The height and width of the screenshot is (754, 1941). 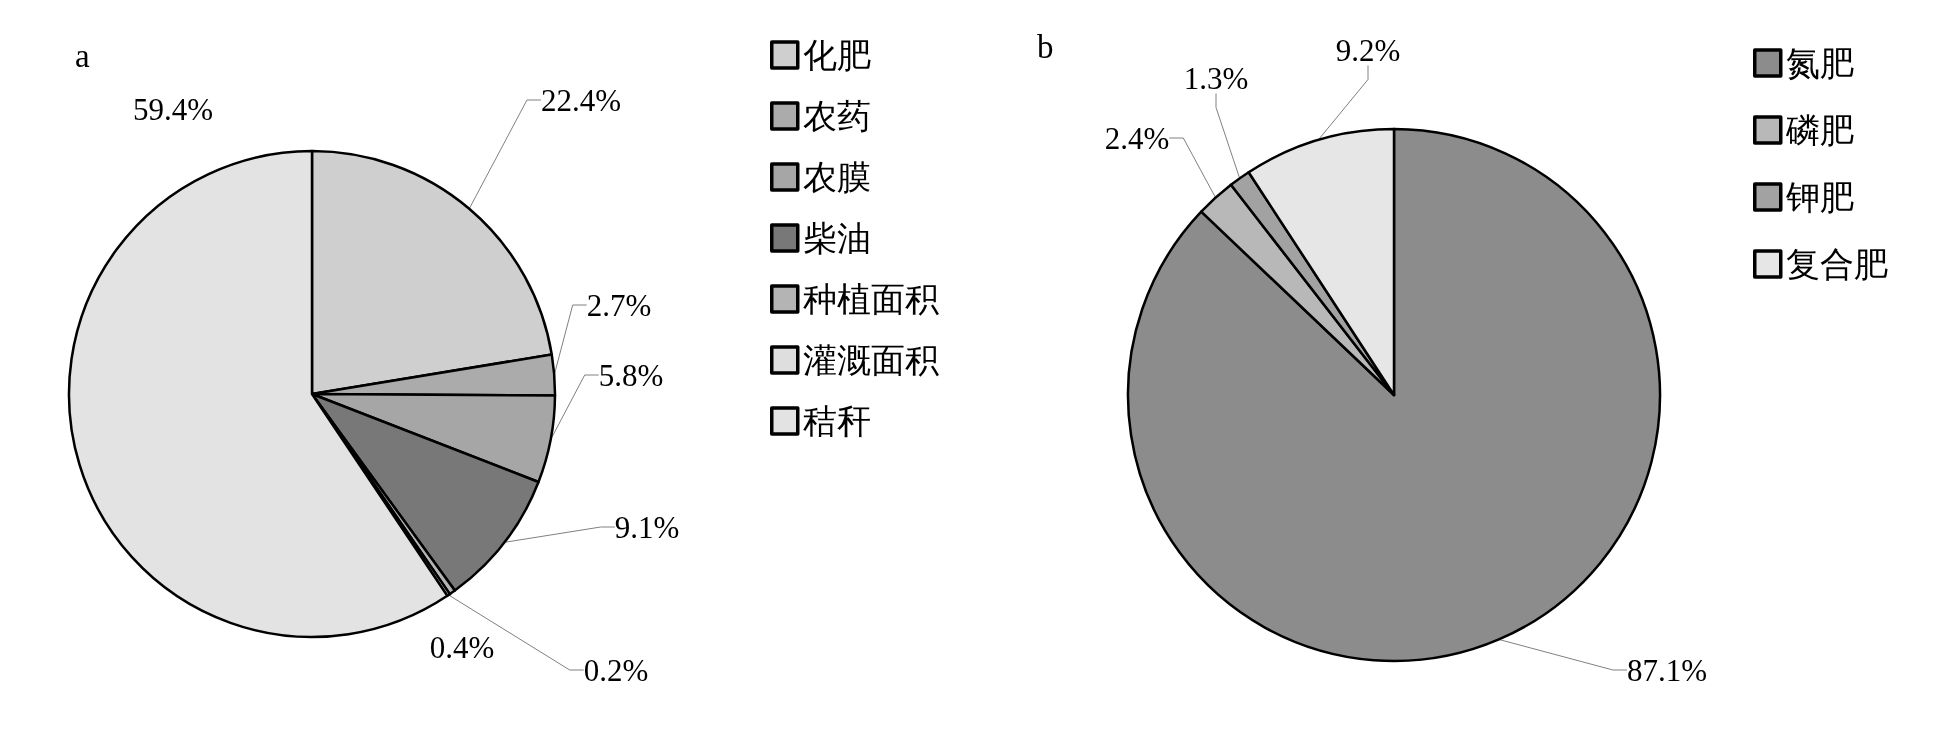 What do you see at coordinates (647, 527) in the screenshot?
I see `data-label: 9.1%` at bounding box center [647, 527].